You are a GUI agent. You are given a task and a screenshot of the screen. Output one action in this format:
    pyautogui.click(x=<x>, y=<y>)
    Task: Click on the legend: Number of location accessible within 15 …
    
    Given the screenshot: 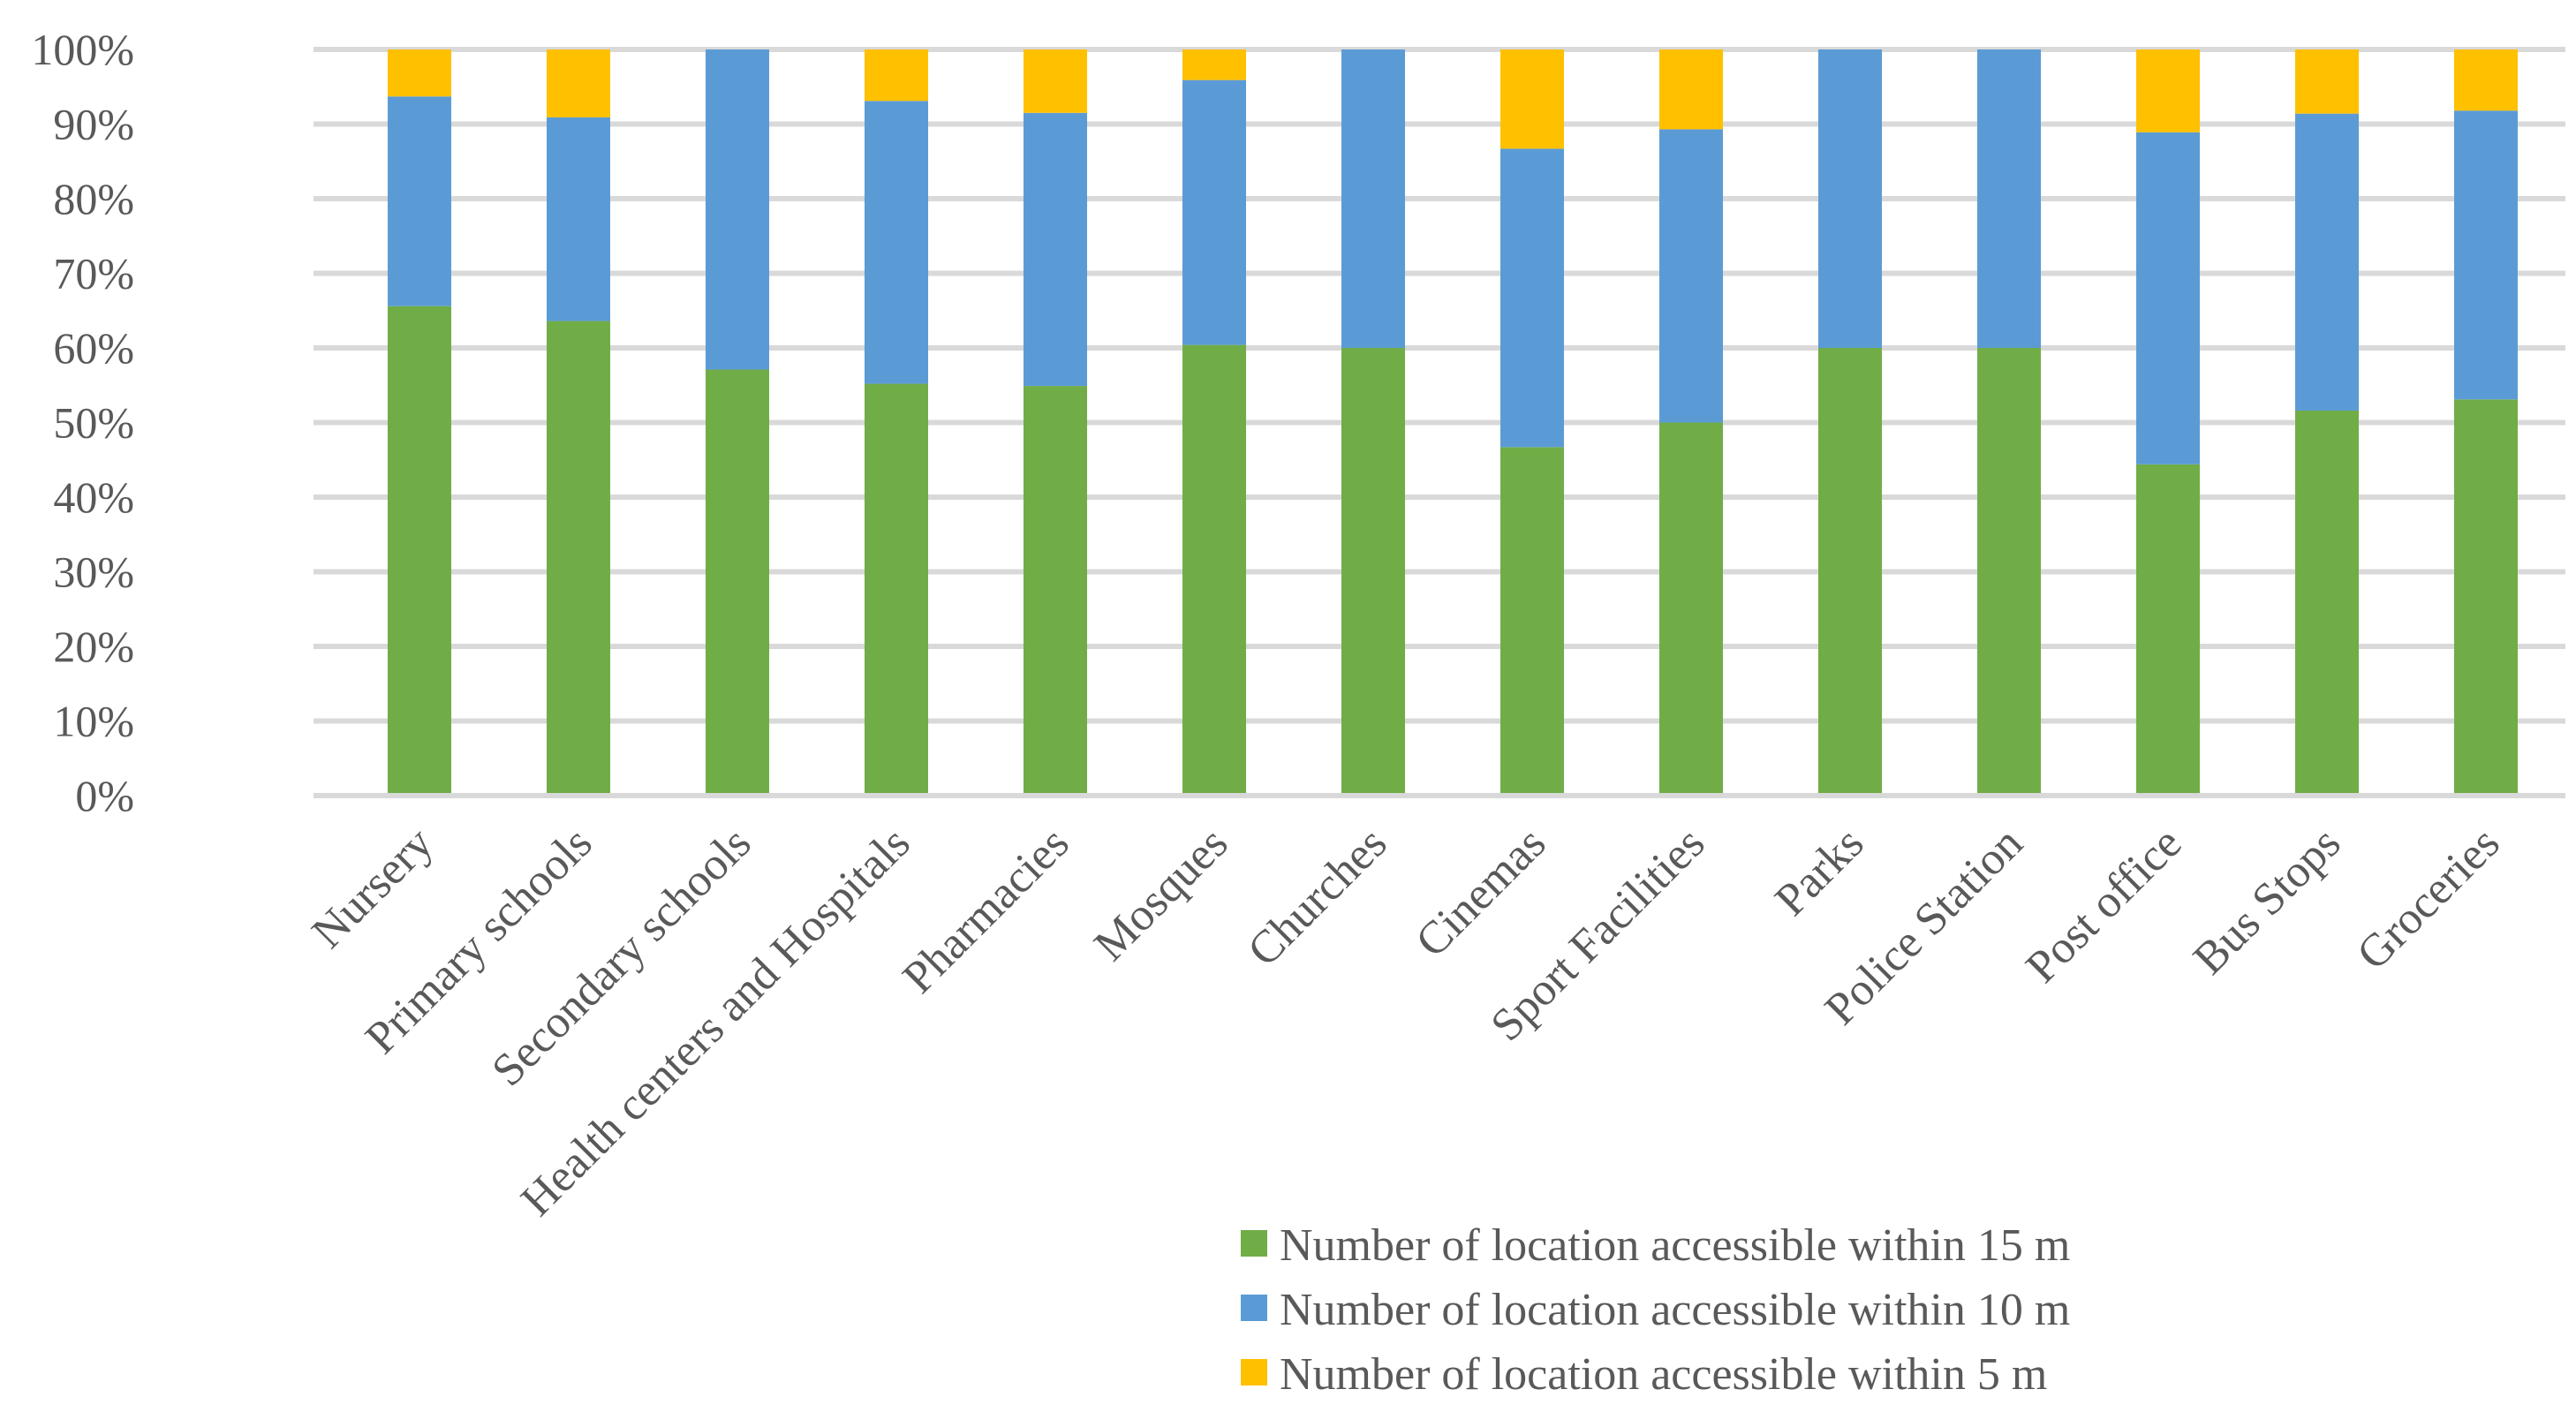 What is the action you would take?
    pyautogui.click(x=1655, y=1310)
    